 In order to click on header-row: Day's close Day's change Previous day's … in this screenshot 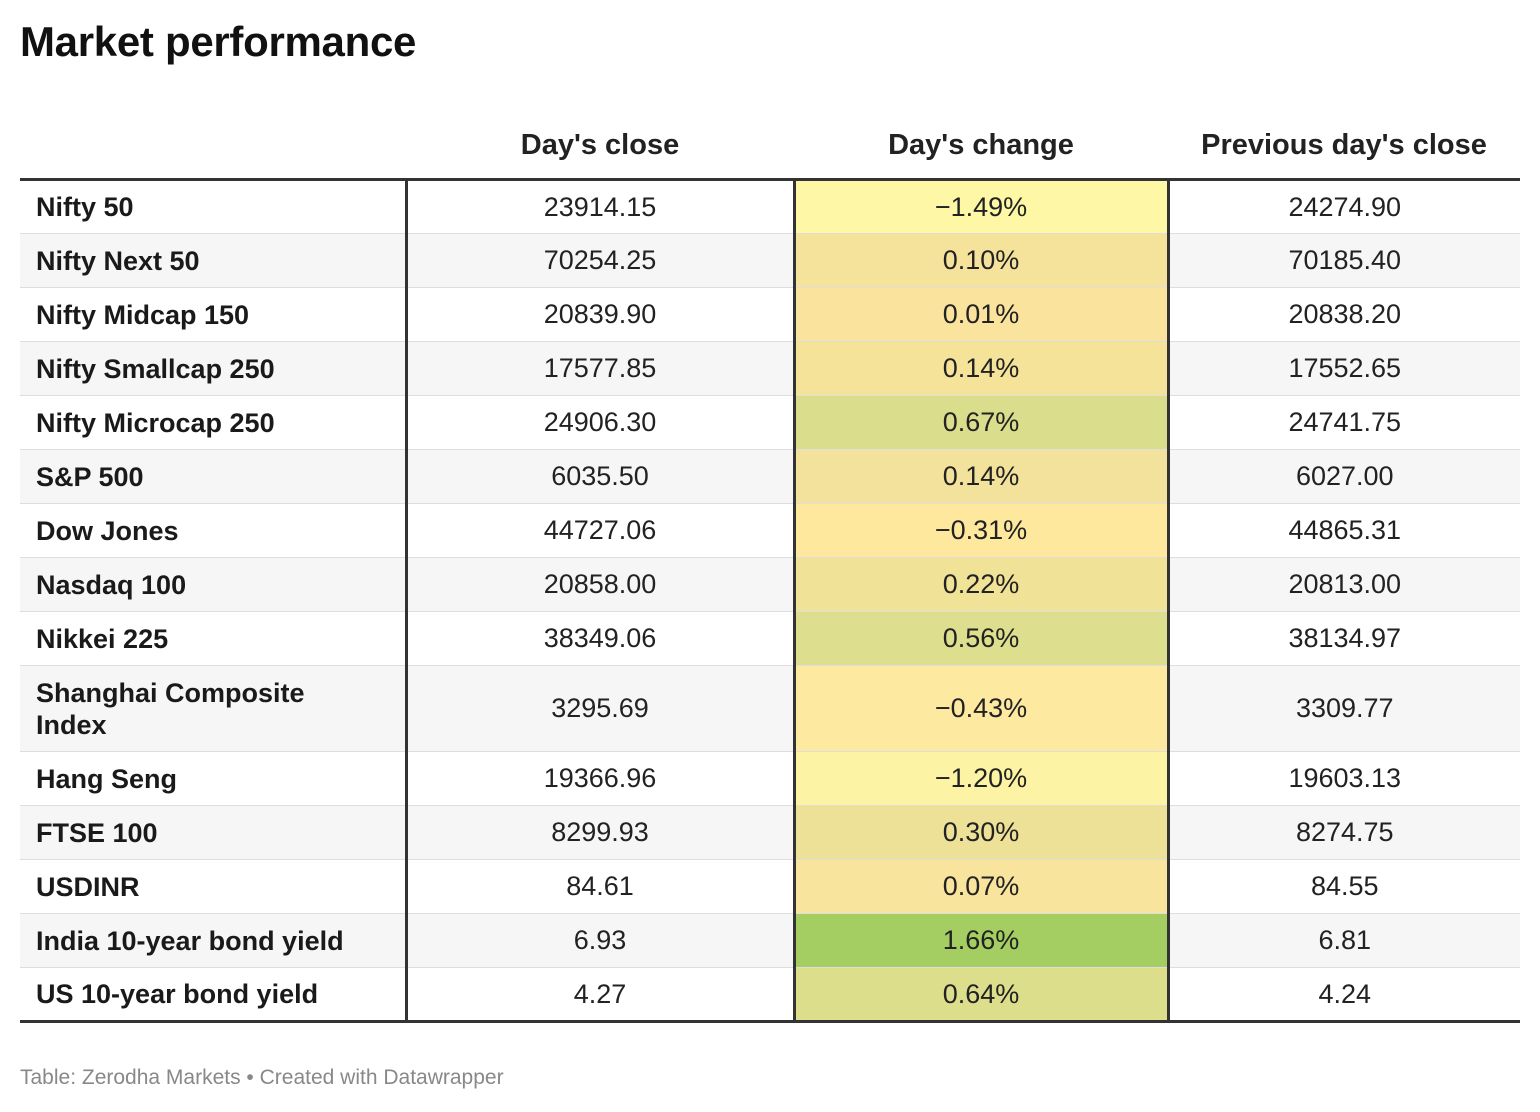, I will do `click(770, 146)`.